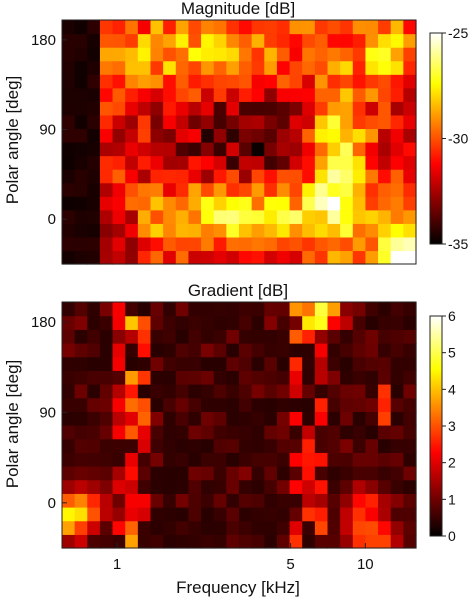 Image resolution: width=474 pixels, height=600 pixels. I want to click on y-tick-label: 180, so click(43, 40).